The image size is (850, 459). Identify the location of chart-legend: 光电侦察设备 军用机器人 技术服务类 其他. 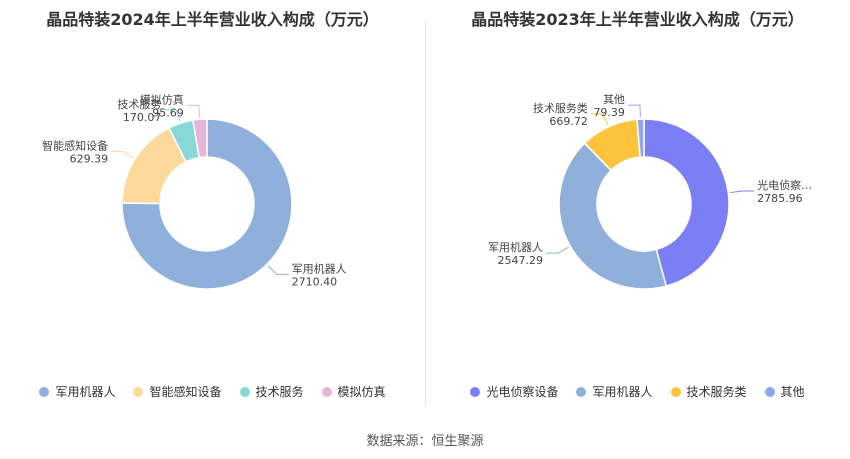
(637, 391).